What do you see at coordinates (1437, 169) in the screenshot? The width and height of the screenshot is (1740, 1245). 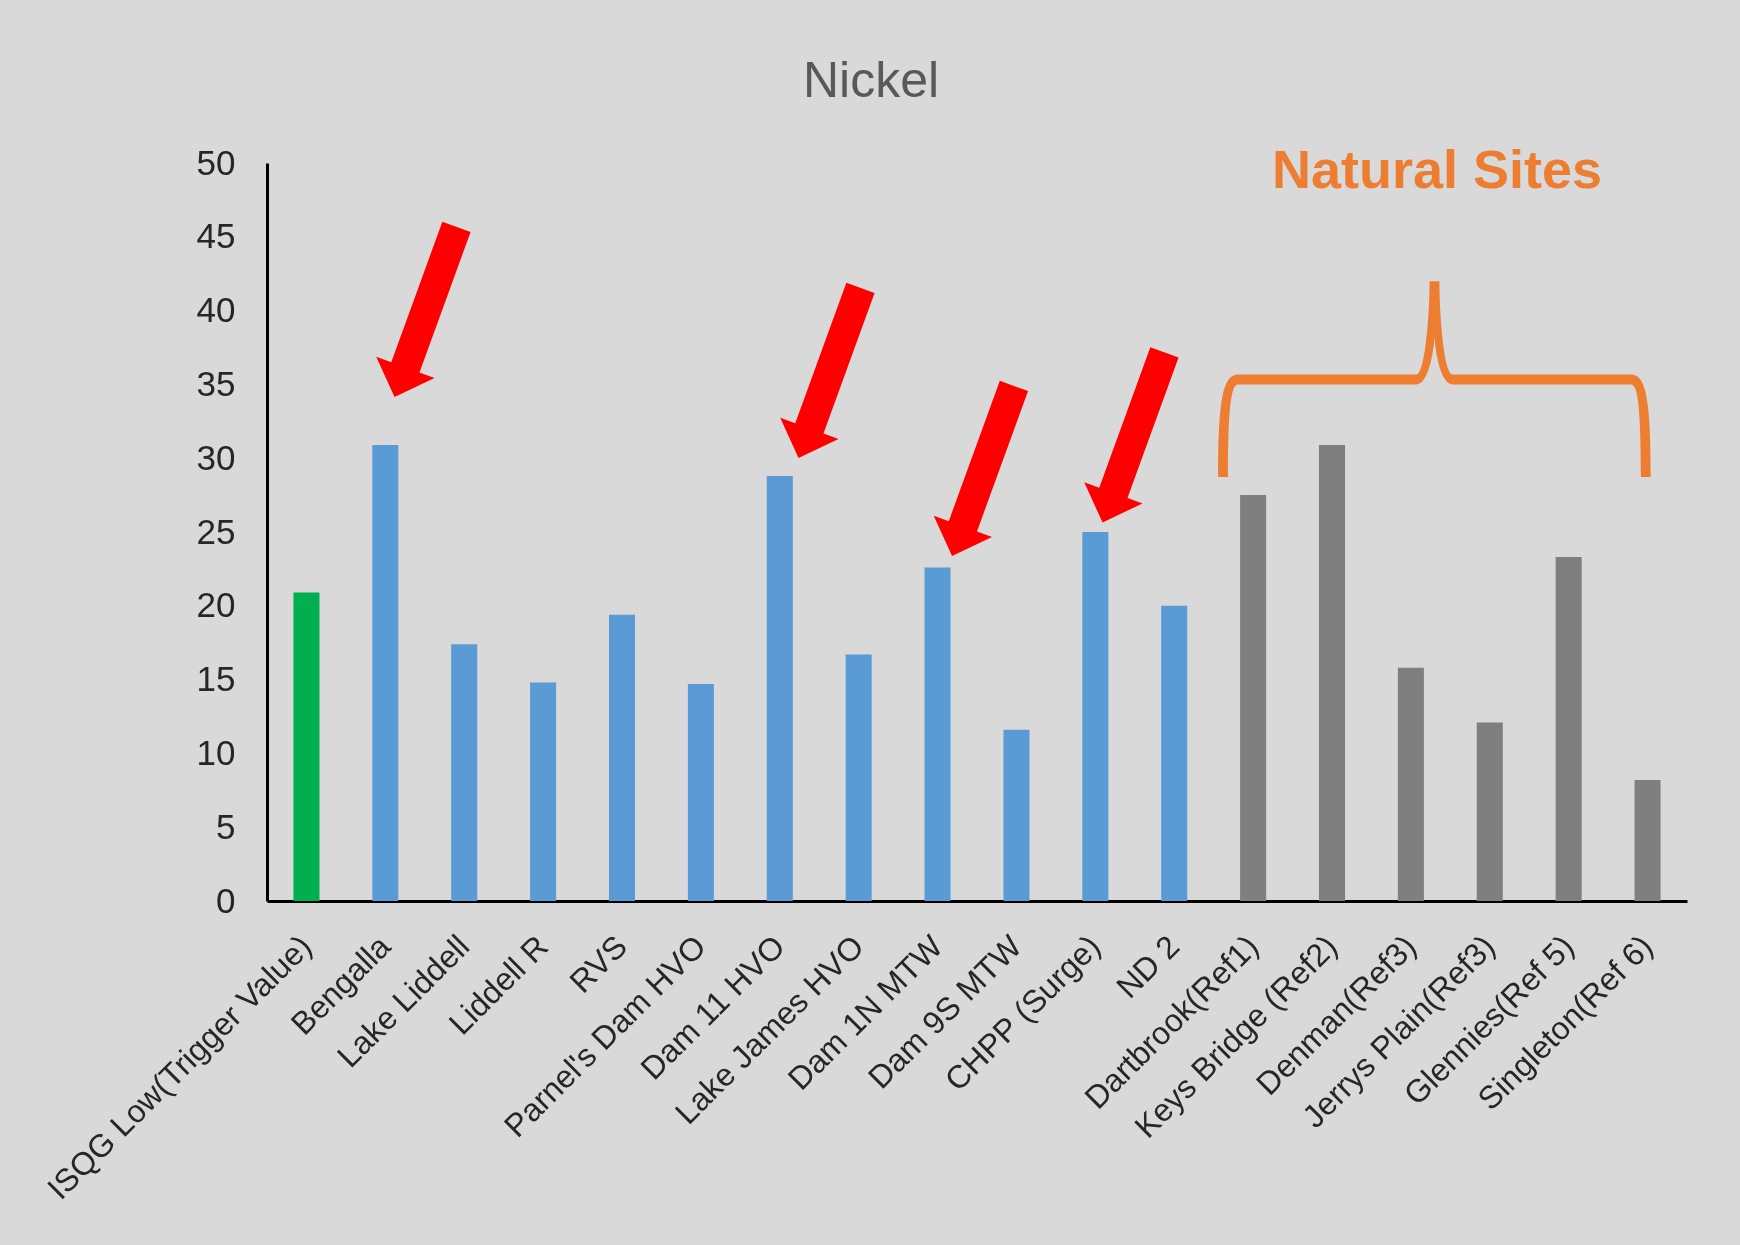 I see `annotation: Natural Sites` at bounding box center [1437, 169].